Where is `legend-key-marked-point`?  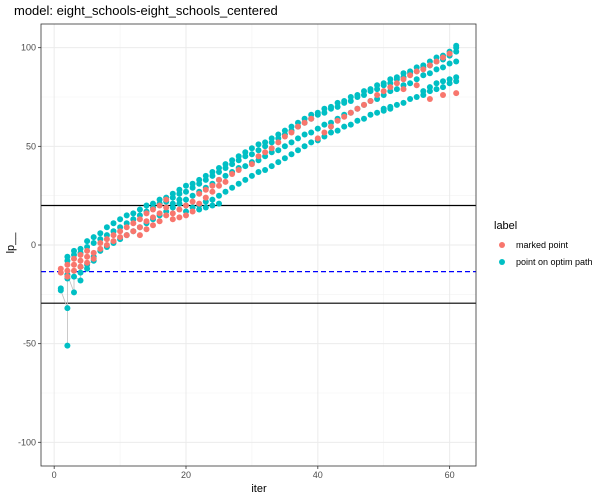
legend-key-marked-point is located at coordinates (502, 245).